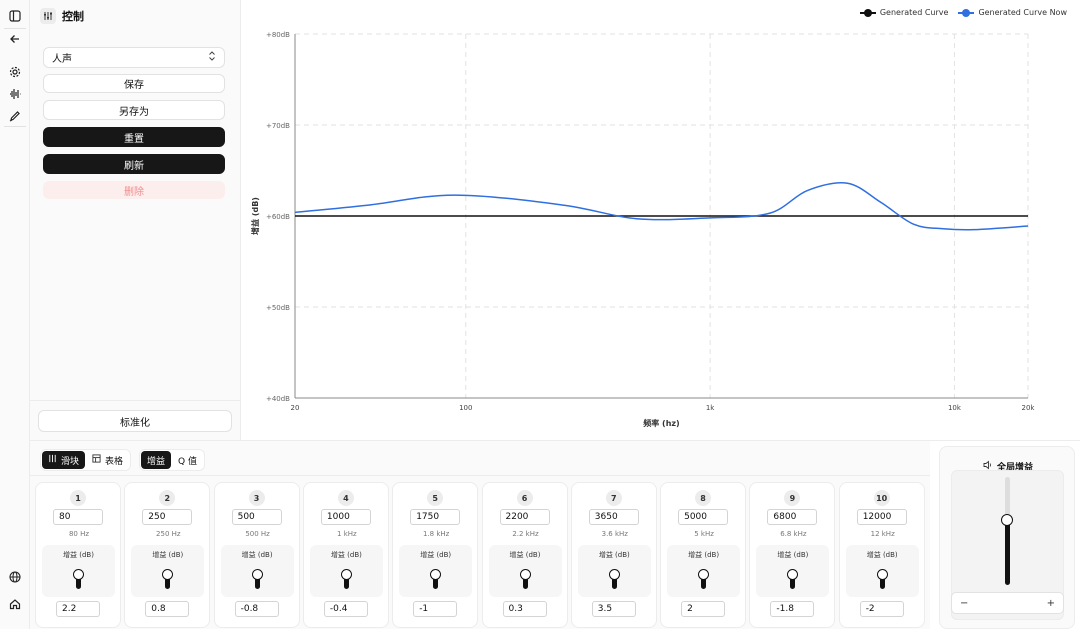 The height and width of the screenshot is (629, 1080). What do you see at coordinates (107, 460) in the screenshot?
I see `view-table-tab: 表格` at bounding box center [107, 460].